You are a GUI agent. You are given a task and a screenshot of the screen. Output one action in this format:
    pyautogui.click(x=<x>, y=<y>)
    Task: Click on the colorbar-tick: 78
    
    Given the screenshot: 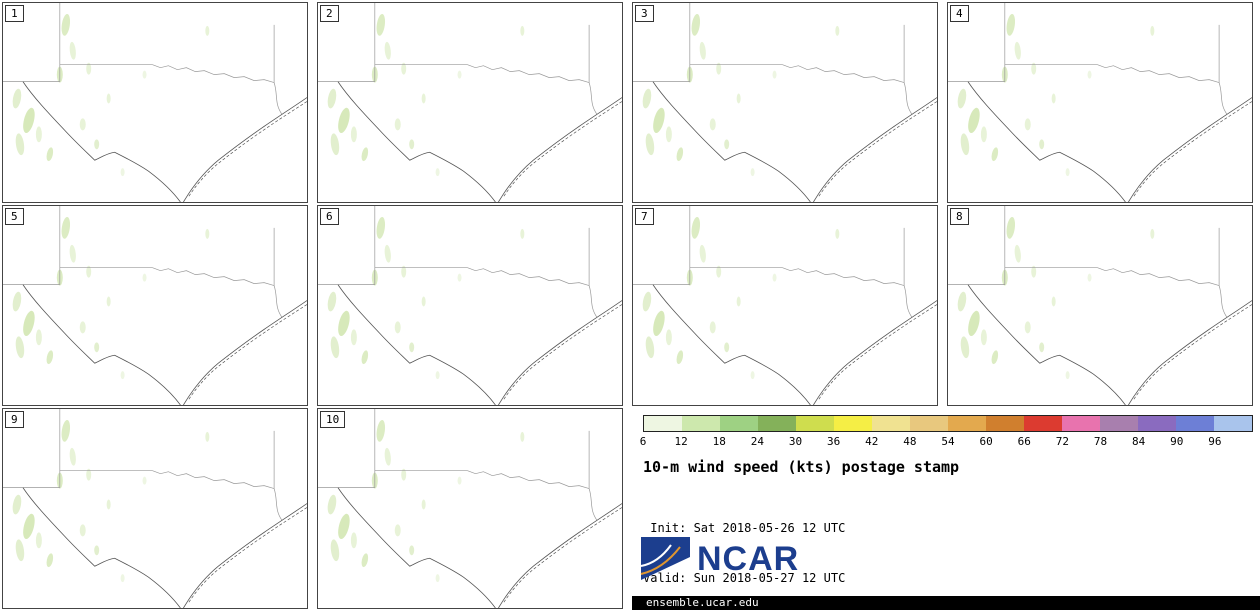 What is the action you would take?
    pyautogui.click(x=1100, y=441)
    